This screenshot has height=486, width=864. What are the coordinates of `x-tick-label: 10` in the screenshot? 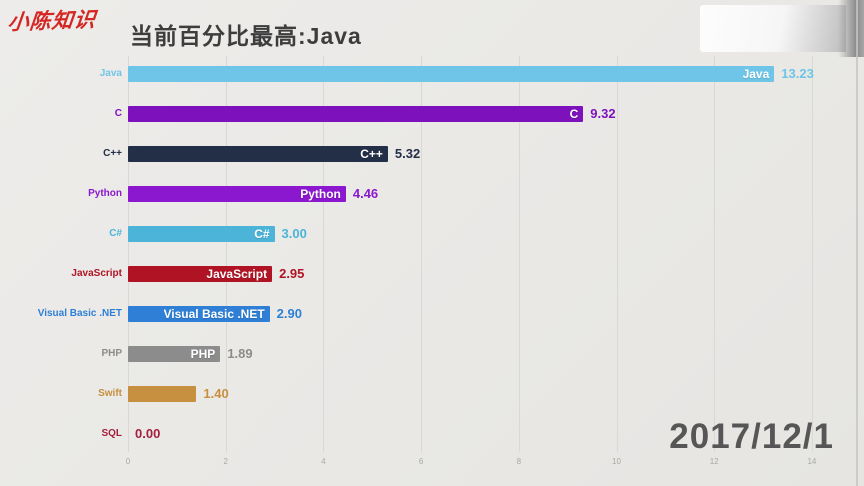 It's located at (616, 461).